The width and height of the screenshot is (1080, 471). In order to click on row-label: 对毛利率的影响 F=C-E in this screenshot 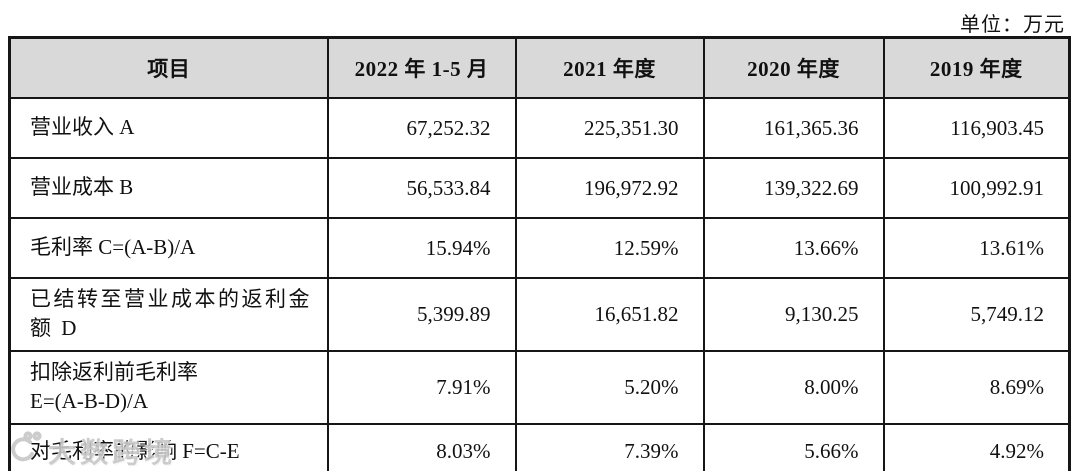, I will do `click(168, 446)`.